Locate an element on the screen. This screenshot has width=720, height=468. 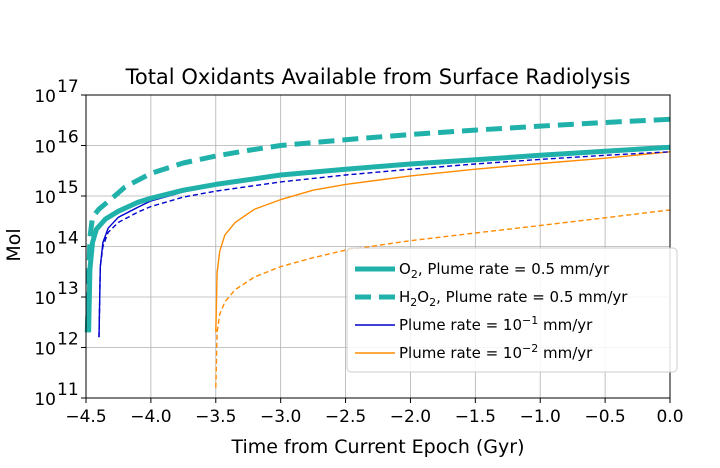
x-tick-label: −3.0 is located at coordinates (280, 417).